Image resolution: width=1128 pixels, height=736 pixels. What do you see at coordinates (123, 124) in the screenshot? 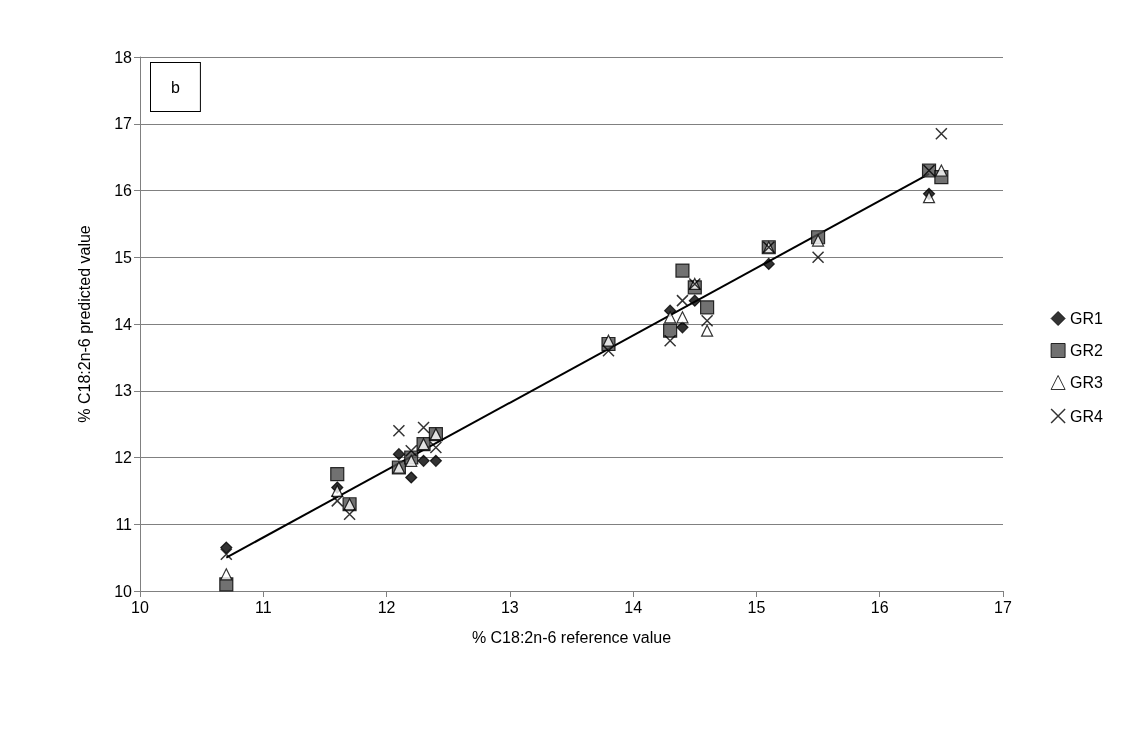
I see `y-tick-label: 17` at bounding box center [123, 124].